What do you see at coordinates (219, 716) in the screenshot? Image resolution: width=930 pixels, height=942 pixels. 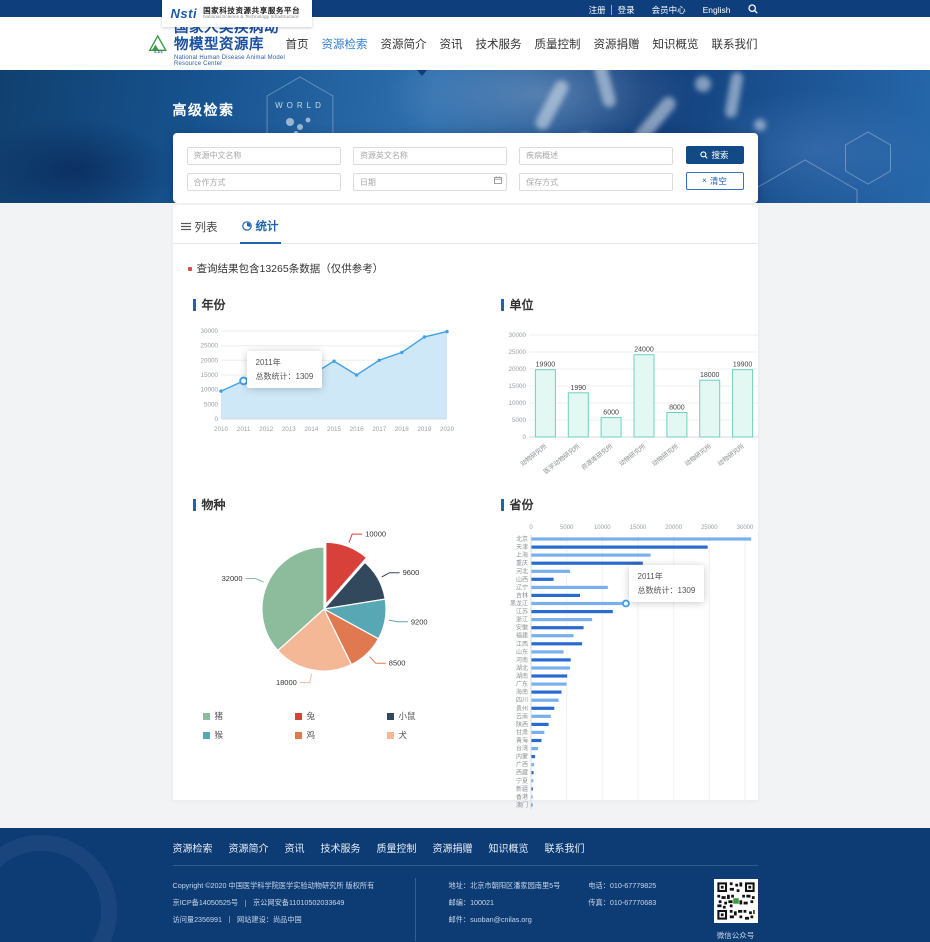 I see `legend-label: 猪` at bounding box center [219, 716].